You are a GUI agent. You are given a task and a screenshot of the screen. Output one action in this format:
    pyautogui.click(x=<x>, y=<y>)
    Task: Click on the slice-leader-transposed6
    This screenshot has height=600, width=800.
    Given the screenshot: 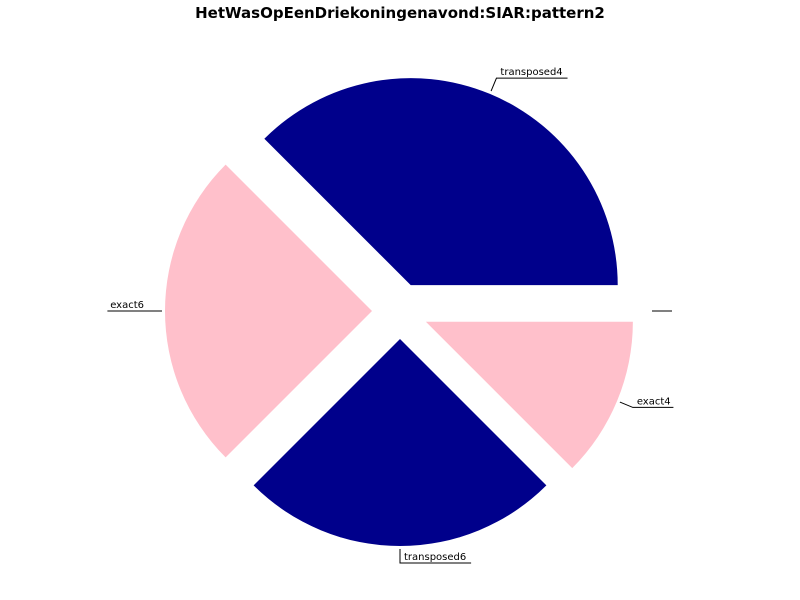 What is the action you would take?
    pyautogui.click(x=435, y=556)
    